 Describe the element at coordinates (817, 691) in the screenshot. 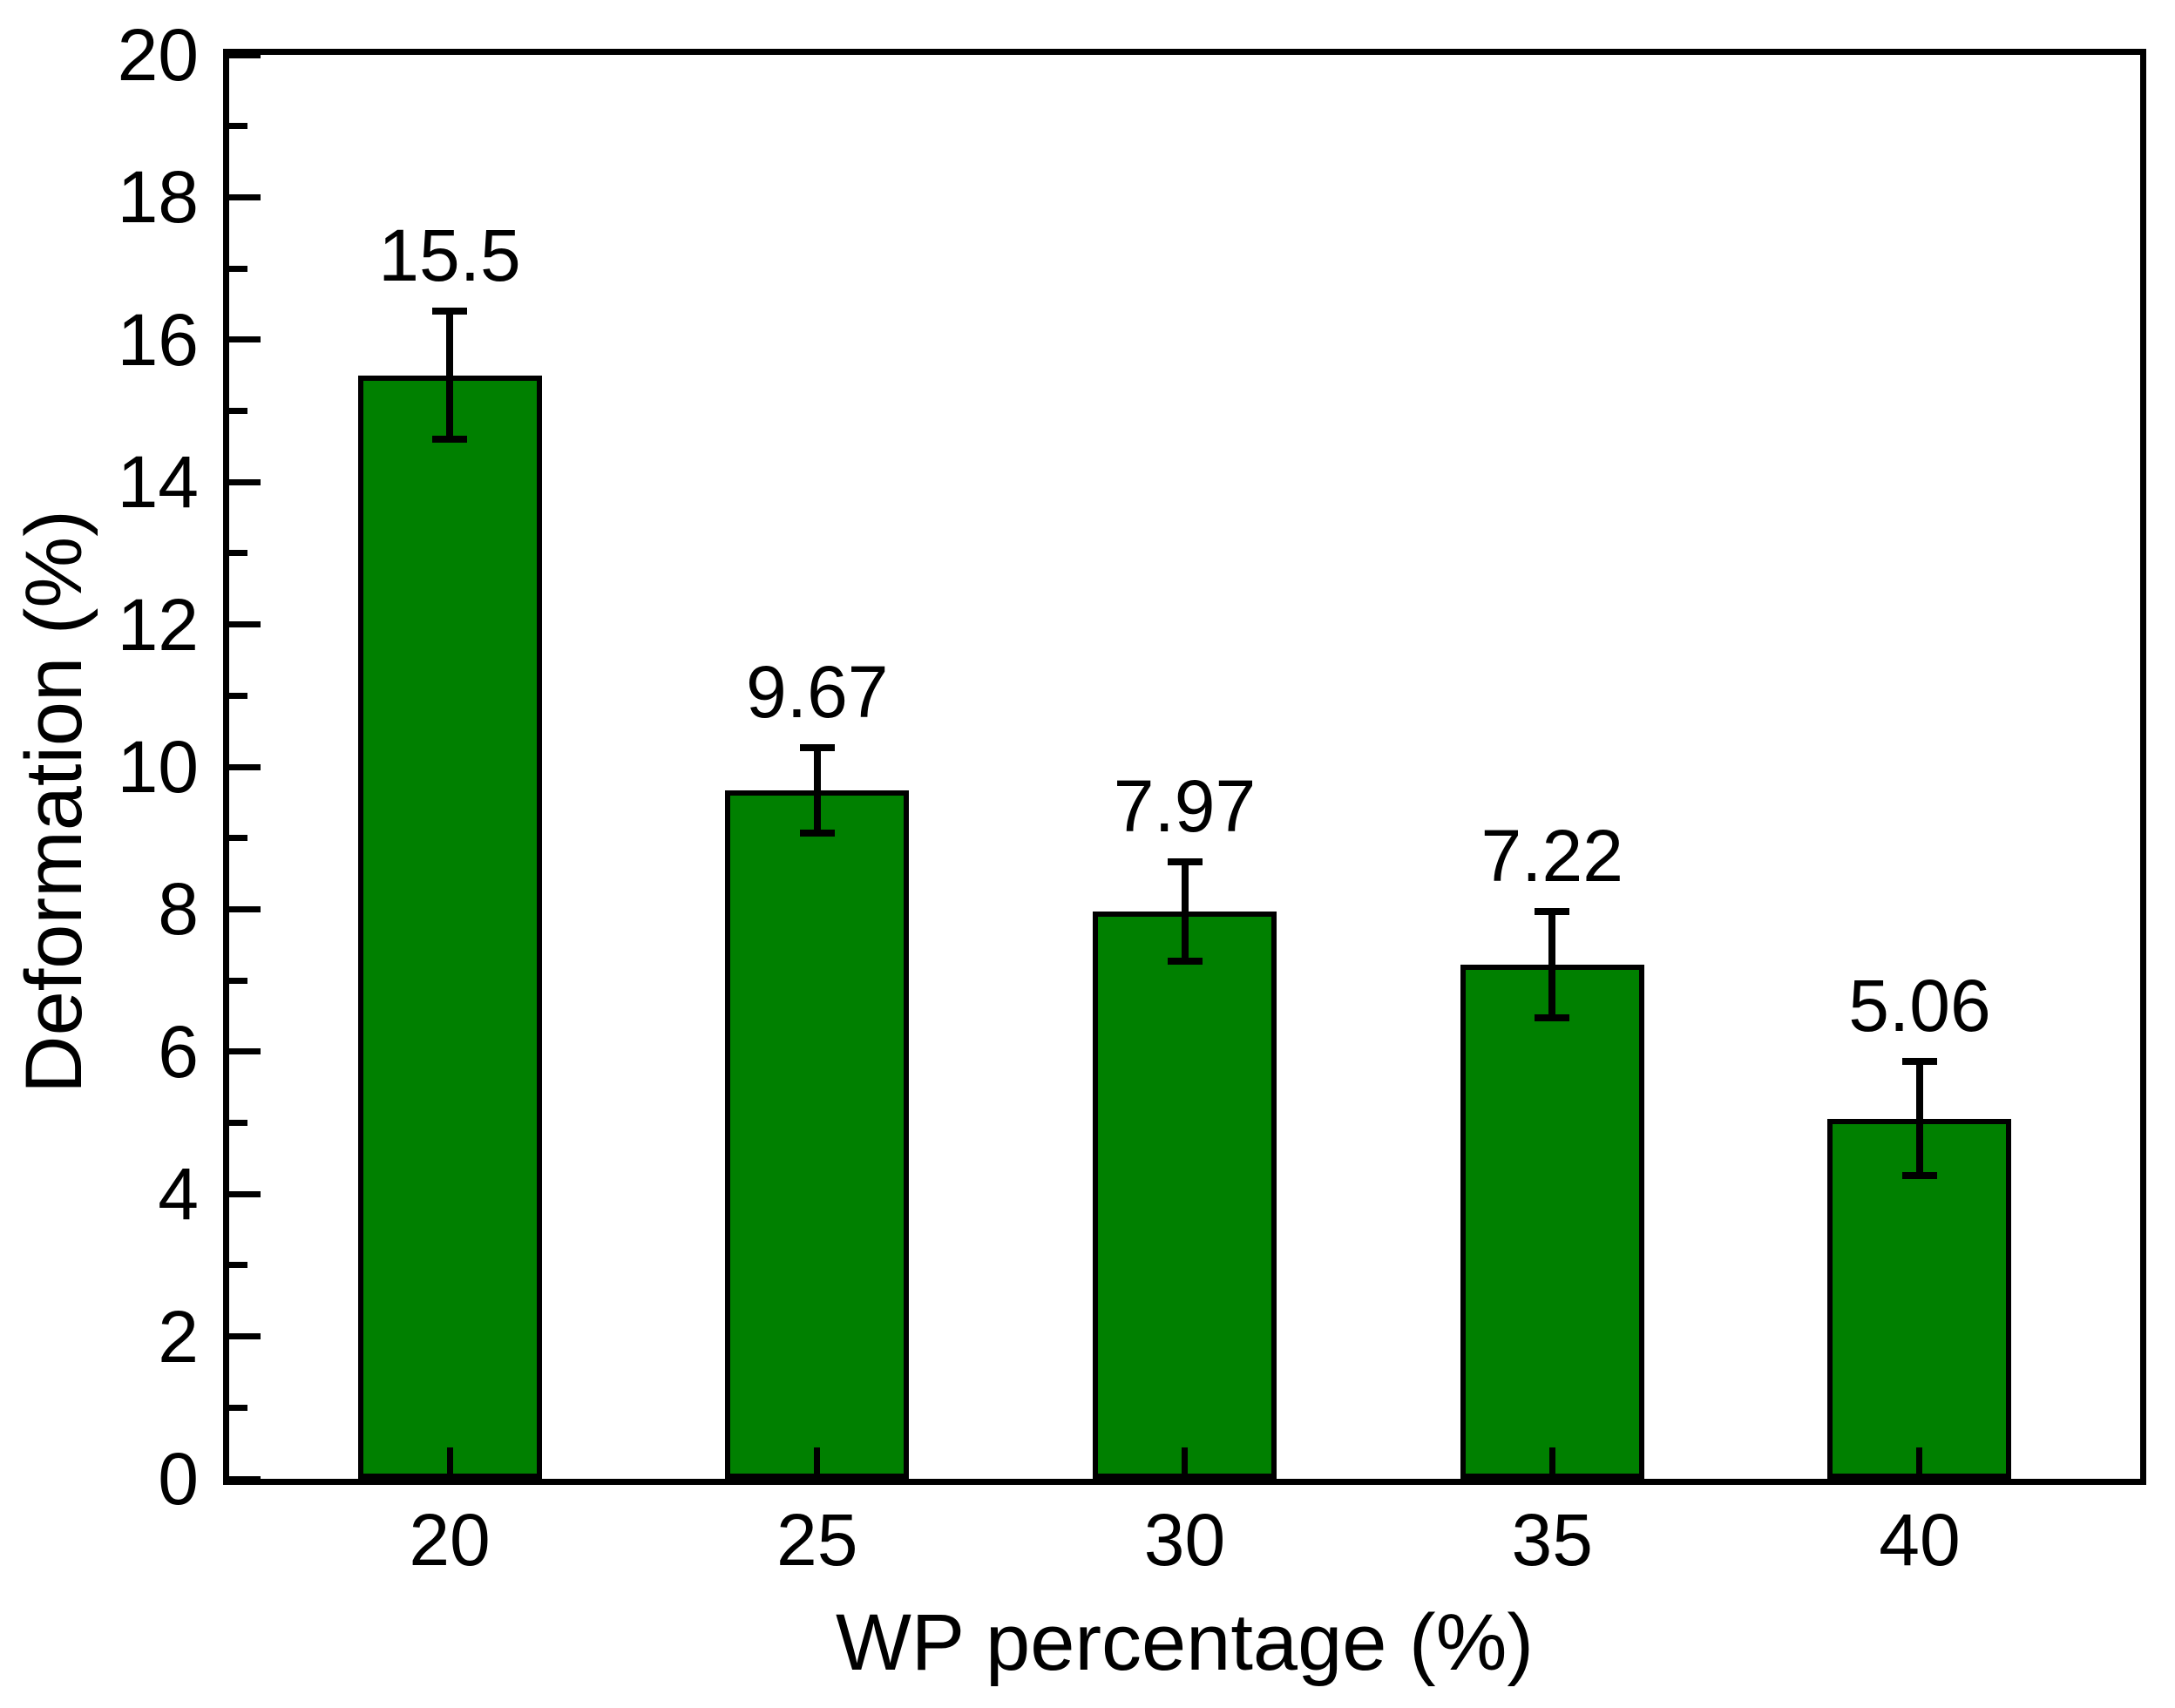

I see `bar-value-label: 9.67` at that location.